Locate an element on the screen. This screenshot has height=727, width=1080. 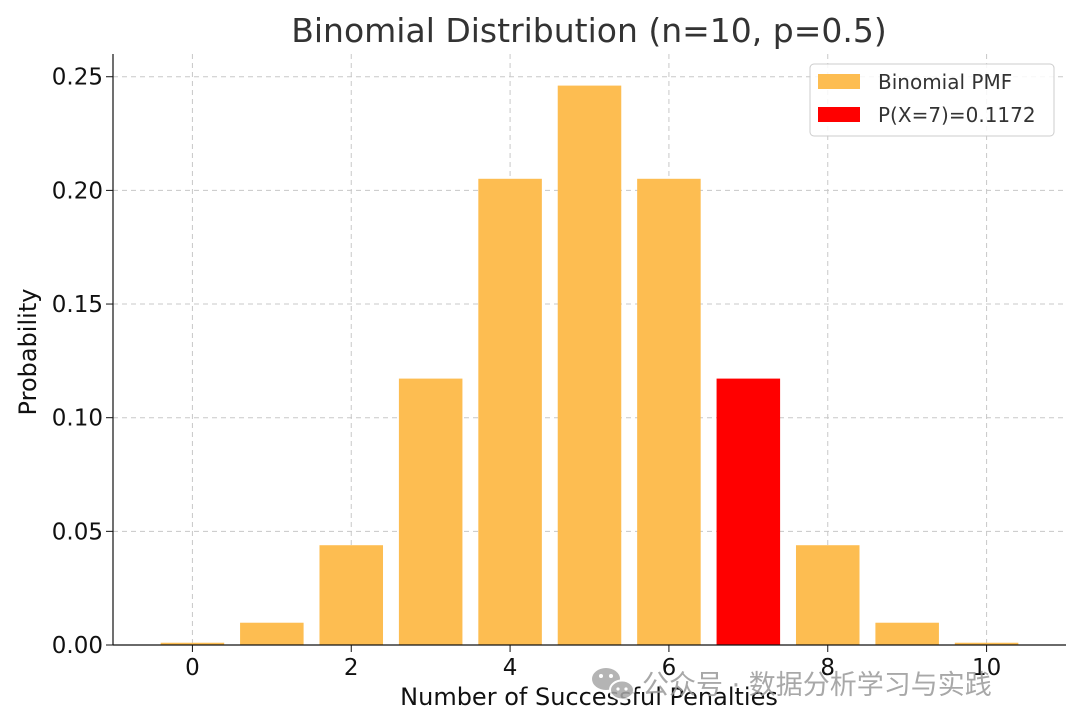
y-tick-label: 0.15 is located at coordinates (77, 305).